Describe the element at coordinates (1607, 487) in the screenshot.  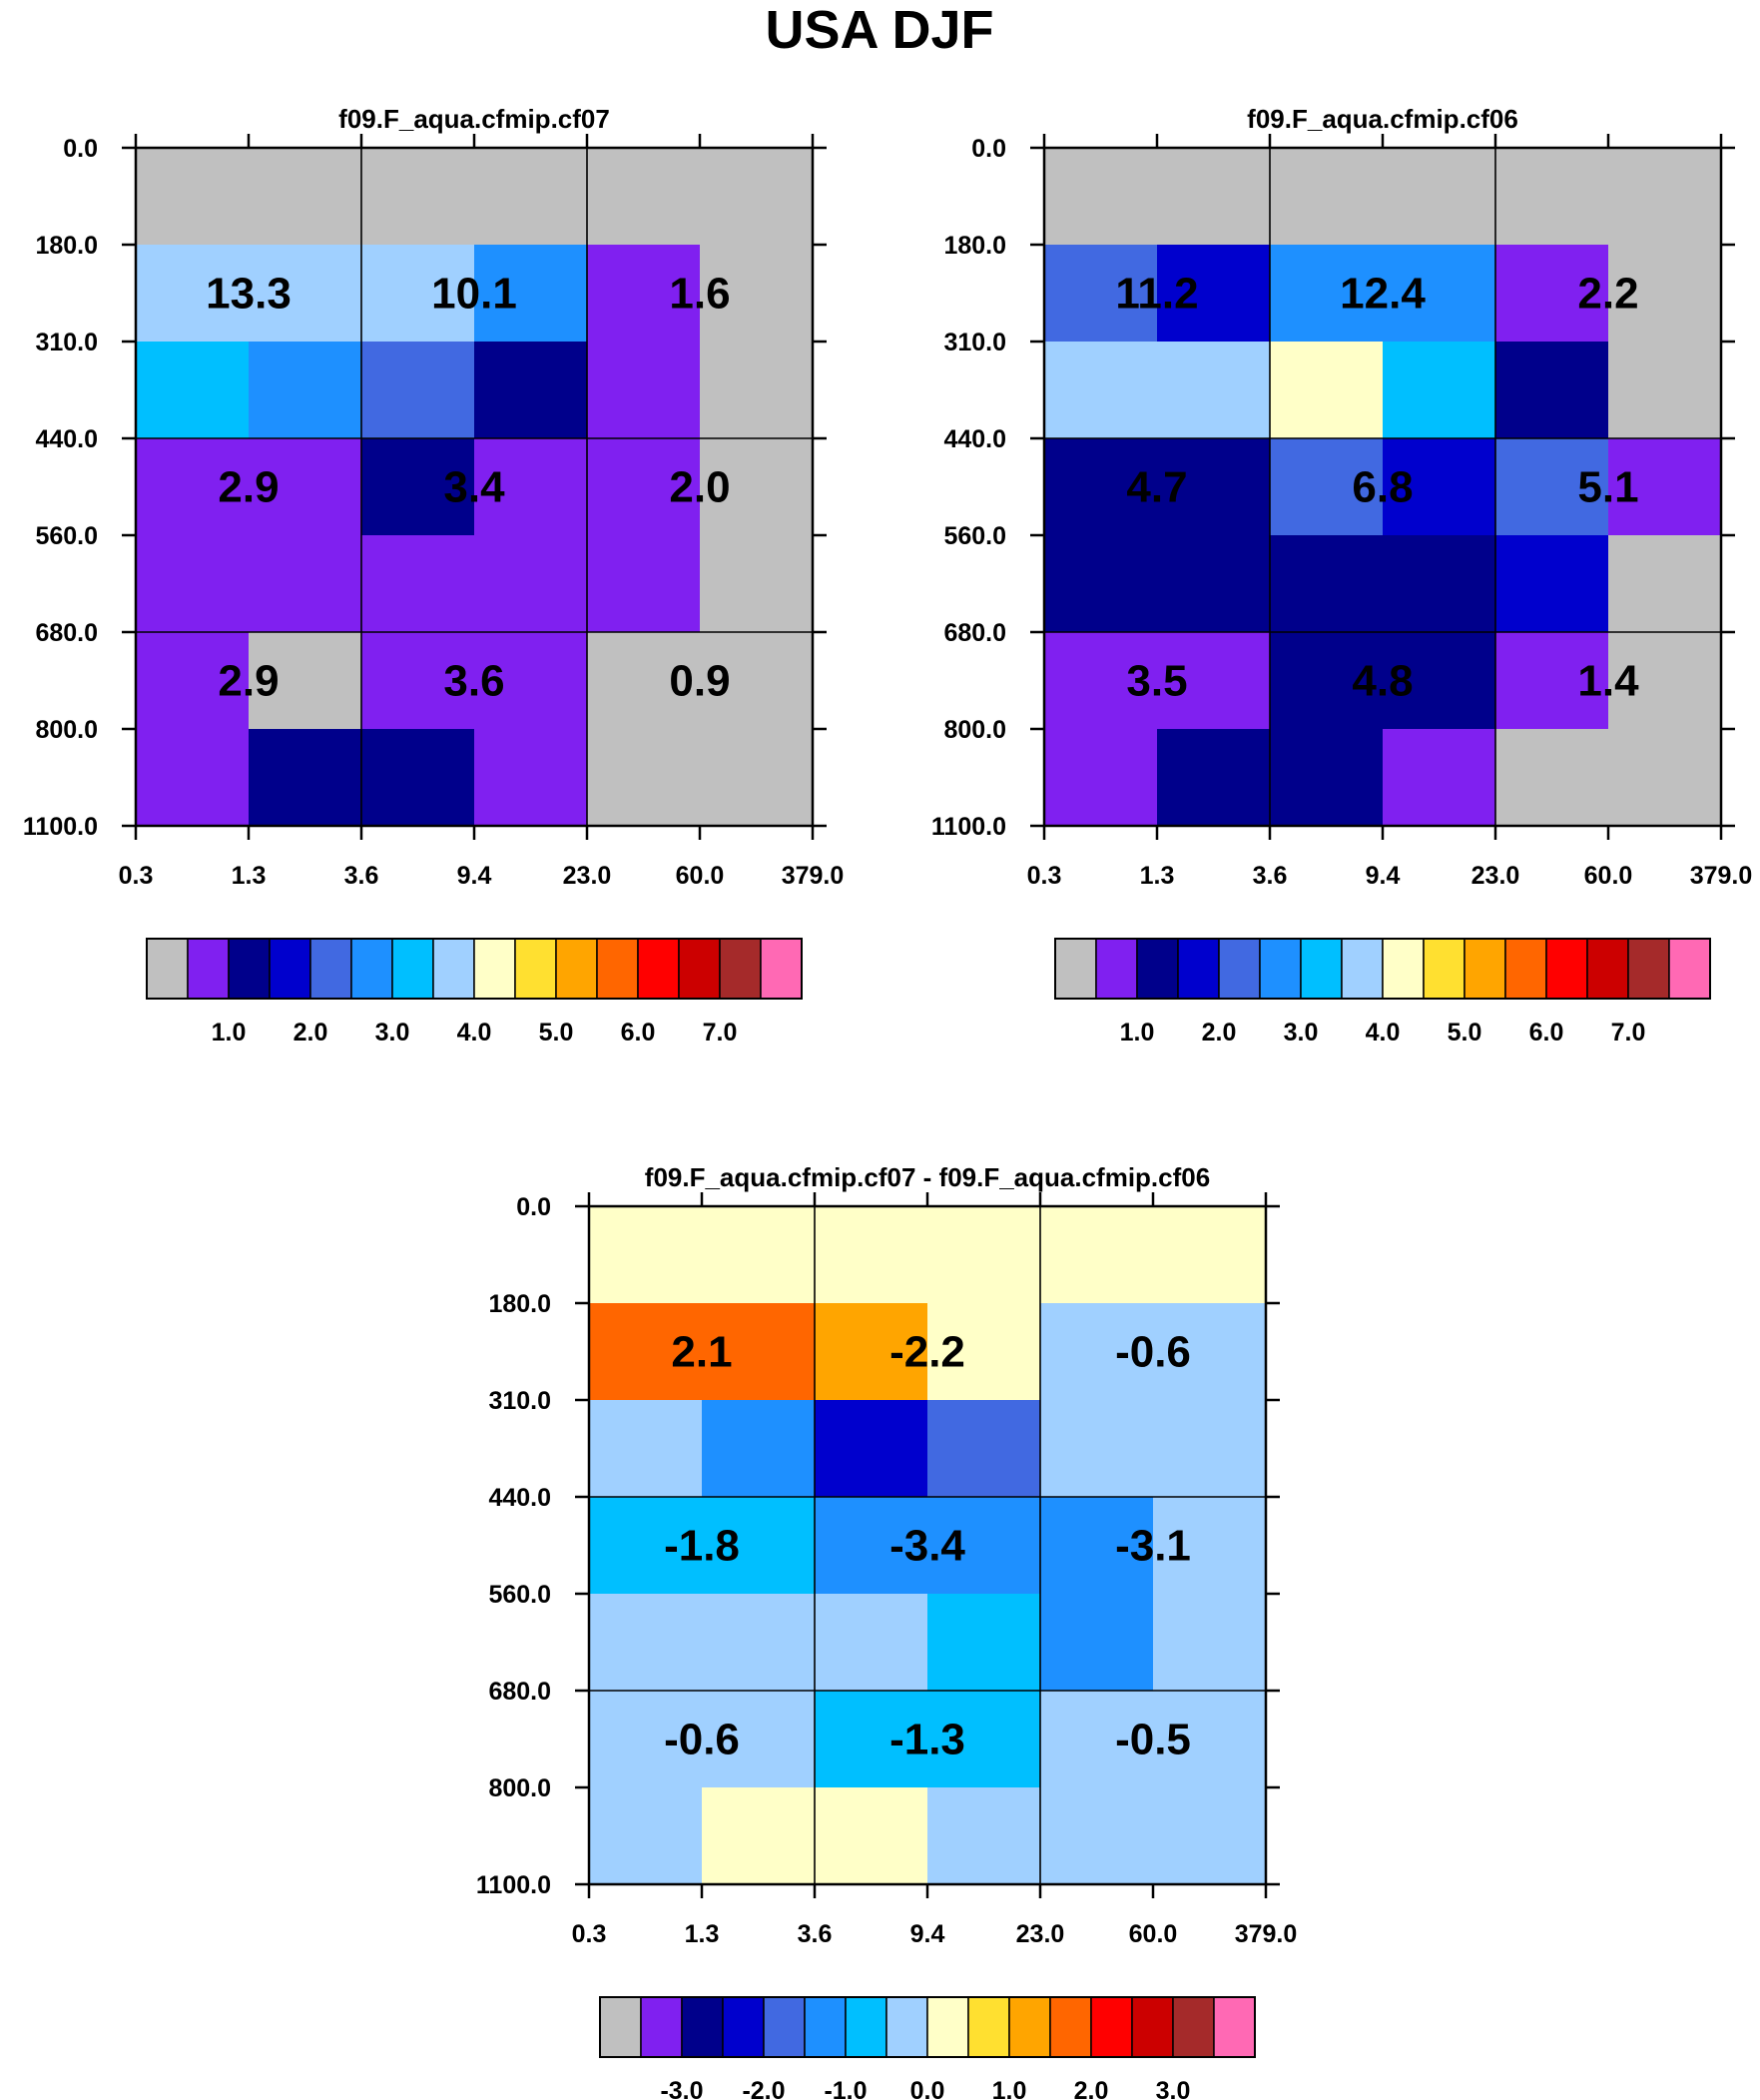
I see `data-label: 5.1` at that location.